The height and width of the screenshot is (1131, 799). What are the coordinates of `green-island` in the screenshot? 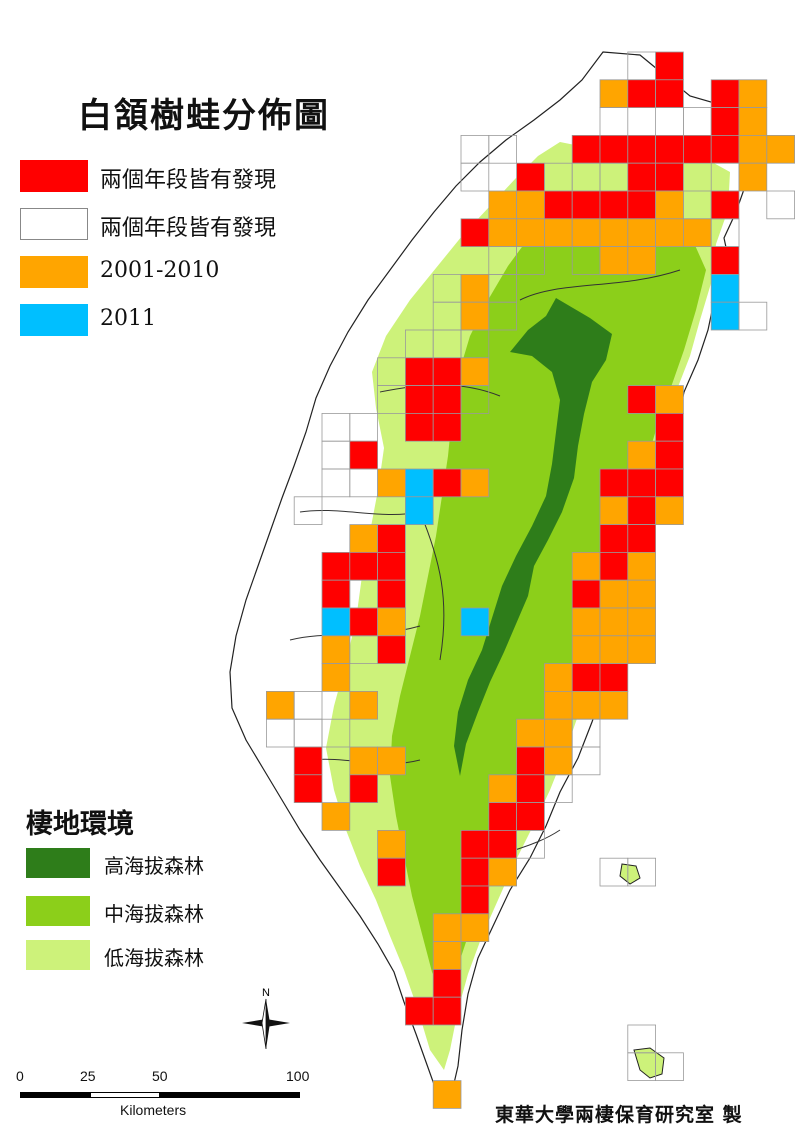 It's located at (630, 874).